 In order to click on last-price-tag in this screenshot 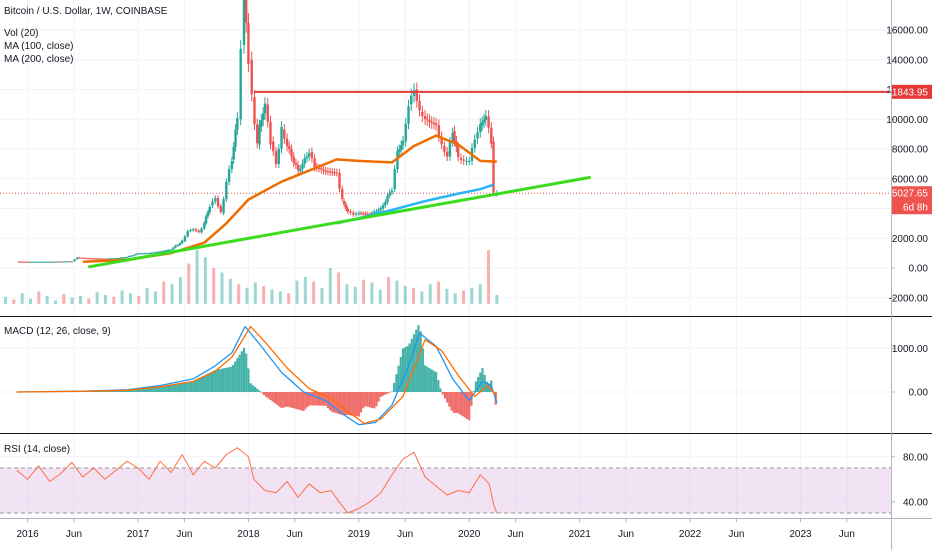, I will do `click(912, 200)`.